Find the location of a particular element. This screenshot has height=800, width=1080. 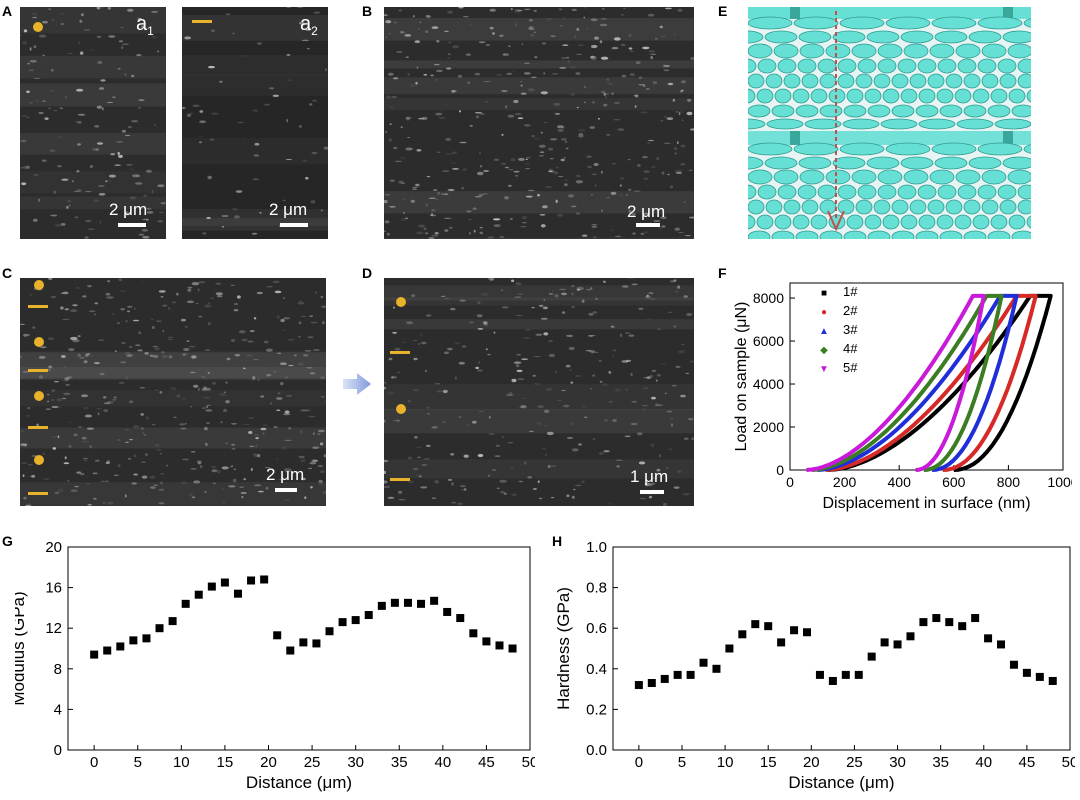

fiber-ellipses is located at coordinates (889, 123).